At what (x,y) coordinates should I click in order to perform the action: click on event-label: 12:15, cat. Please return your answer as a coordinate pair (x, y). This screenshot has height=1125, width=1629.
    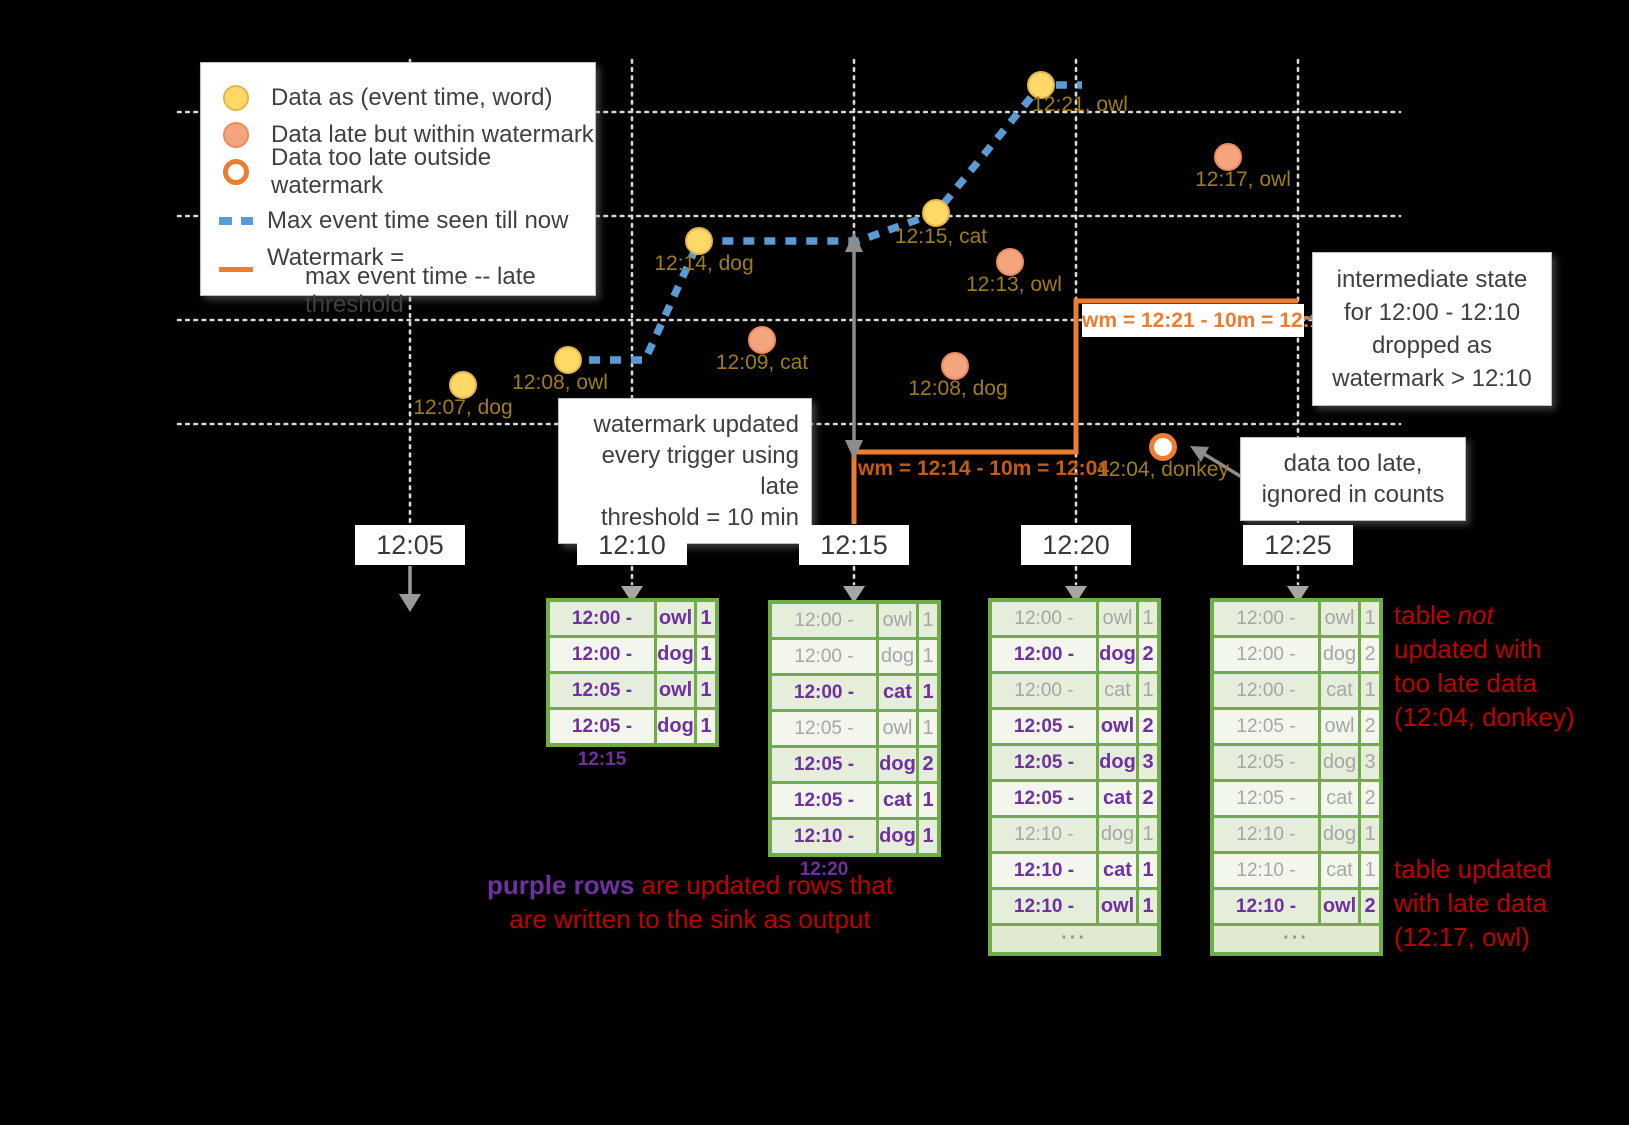
    Looking at the image, I should click on (941, 236).